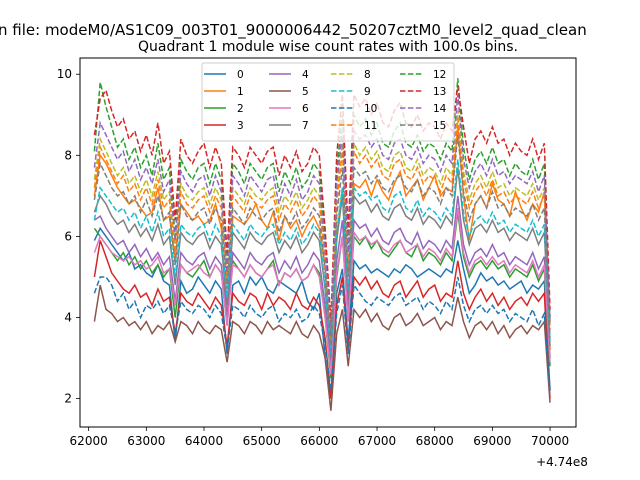 Image resolution: width=640 pixels, height=480 pixels. What do you see at coordinates (68, 155) in the screenshot?
I see `y-tick-label: 8` at bounding box center [68, 155].